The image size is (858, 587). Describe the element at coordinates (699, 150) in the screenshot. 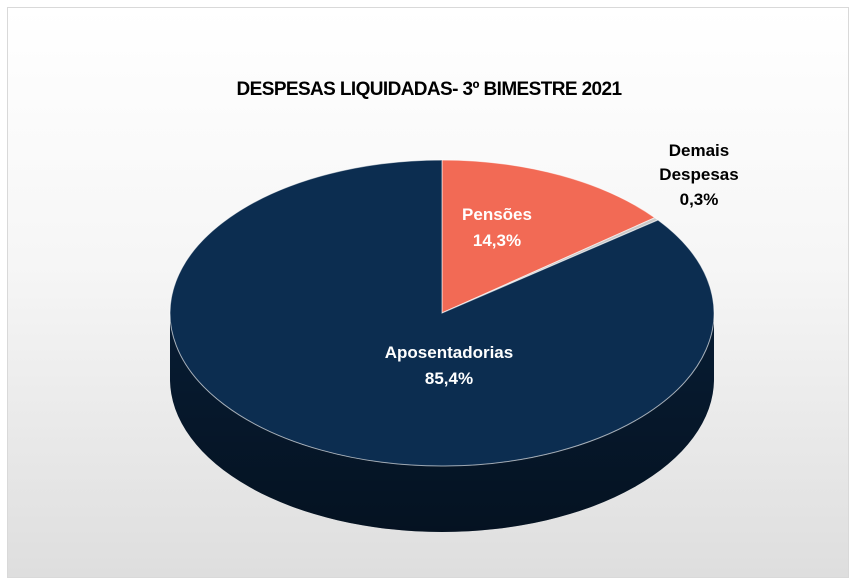

I see `data-label-name-1: Demais` at that location.